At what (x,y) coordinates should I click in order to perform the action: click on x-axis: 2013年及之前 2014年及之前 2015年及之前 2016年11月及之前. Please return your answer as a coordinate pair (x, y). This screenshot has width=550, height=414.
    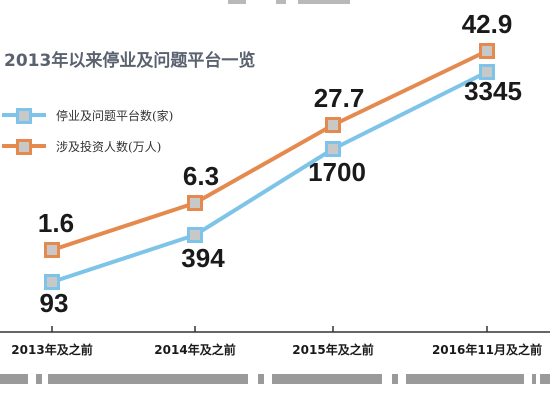
    Looking at the image, I should click on (275, 341).